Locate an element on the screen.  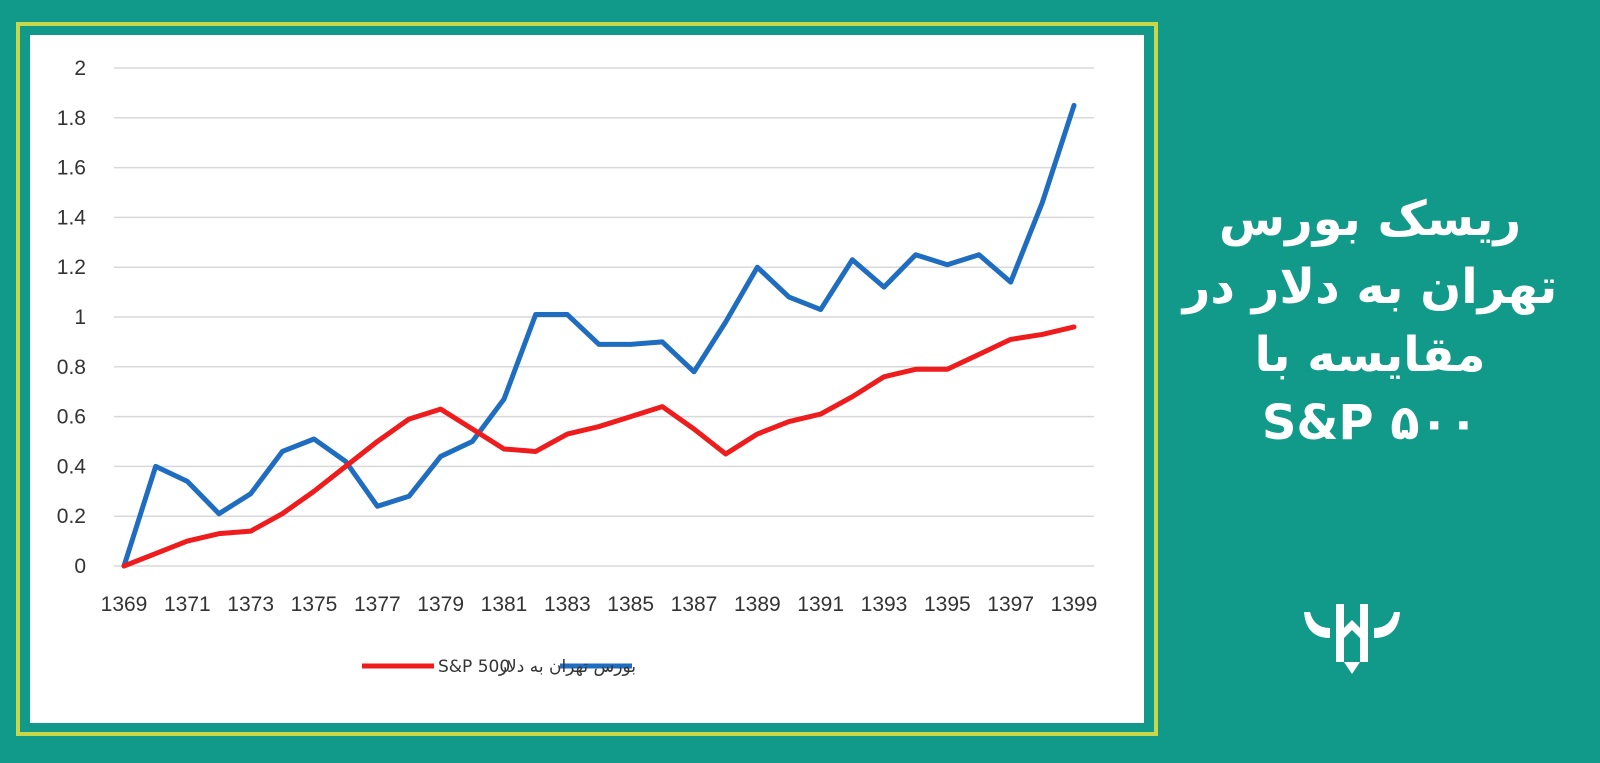
x-tick-label: 1373 is located at coordinates (250, 604).